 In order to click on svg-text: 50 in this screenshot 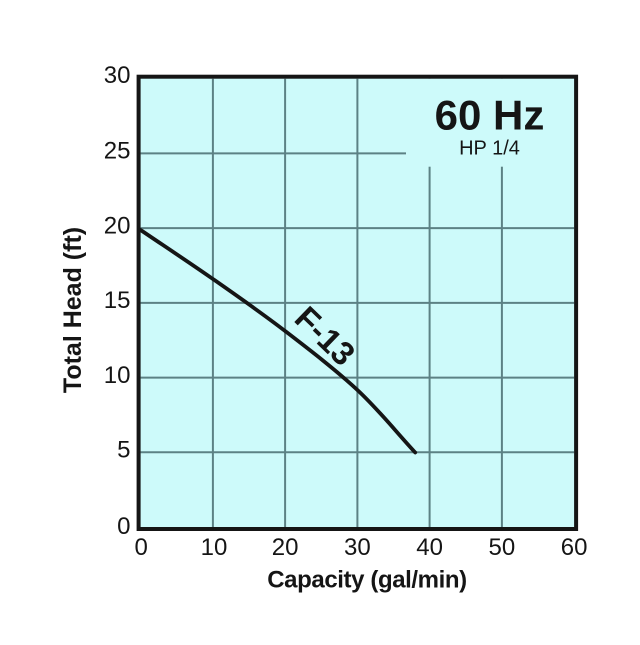, I will do `click(502, 547)`.